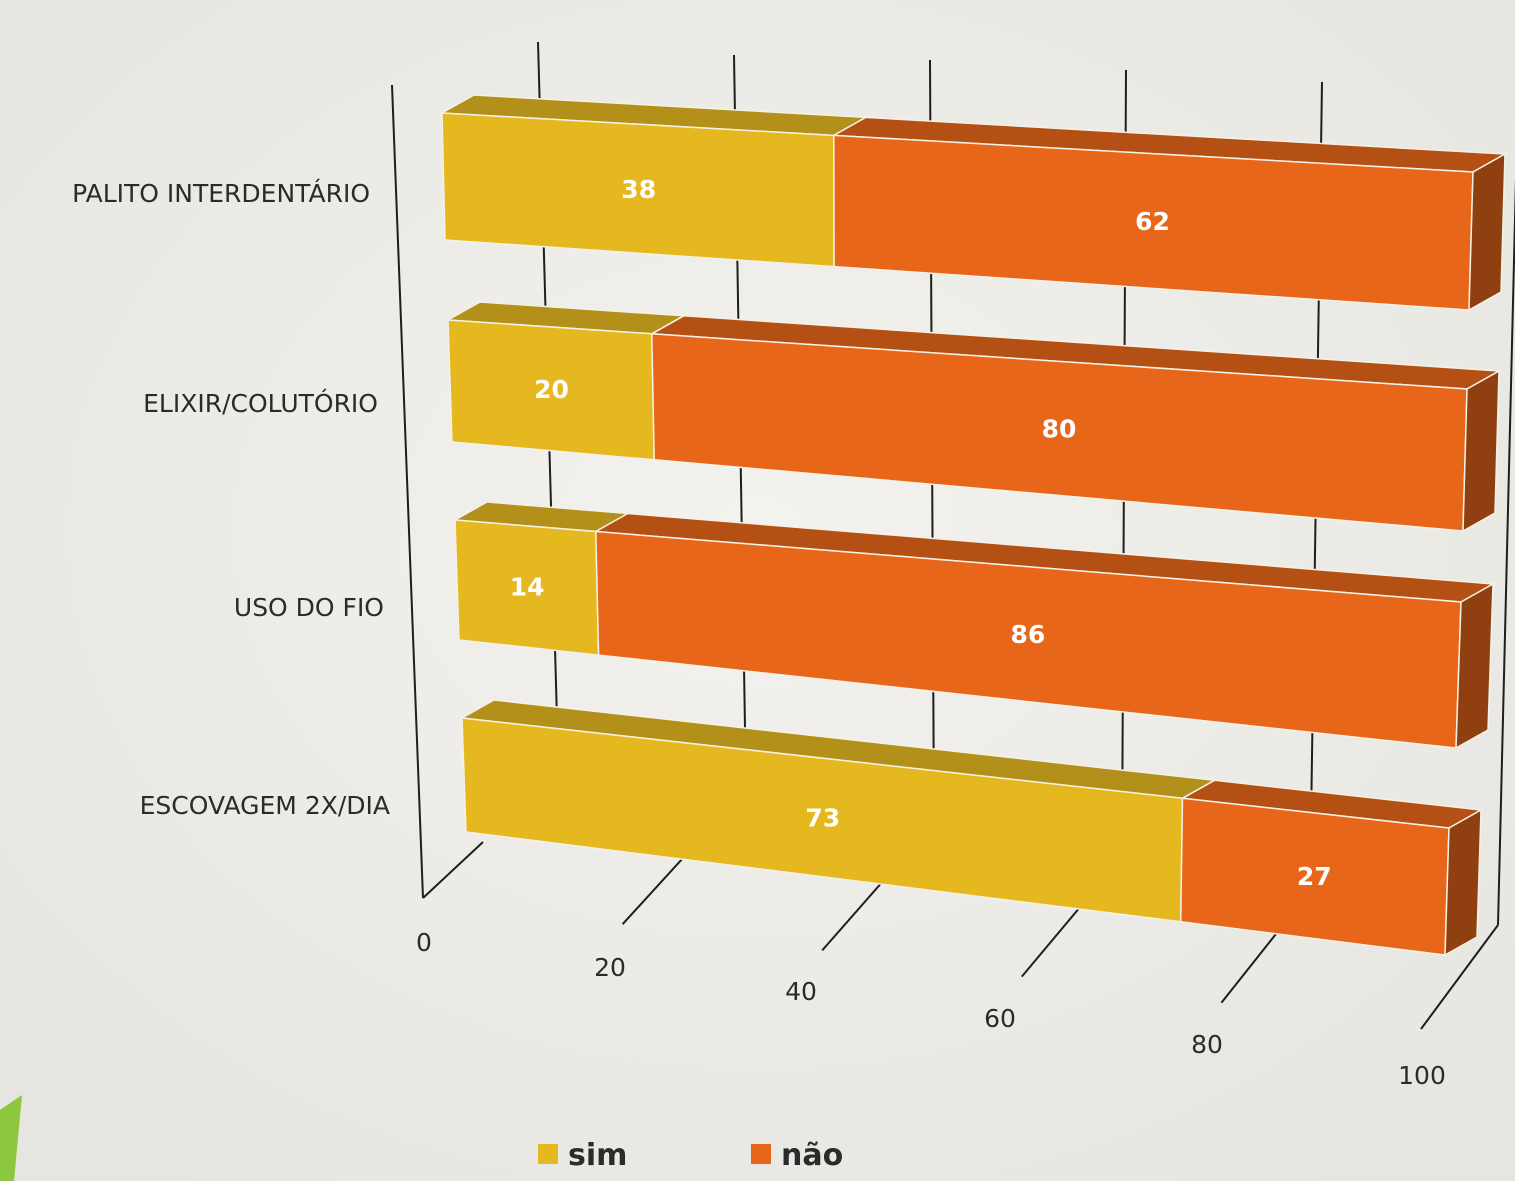 The image size is (1515, 1181). What do you see at coordinates (527, 587) in the screenshot?
I see `data-label: 14` at bounding box center [527, 587].